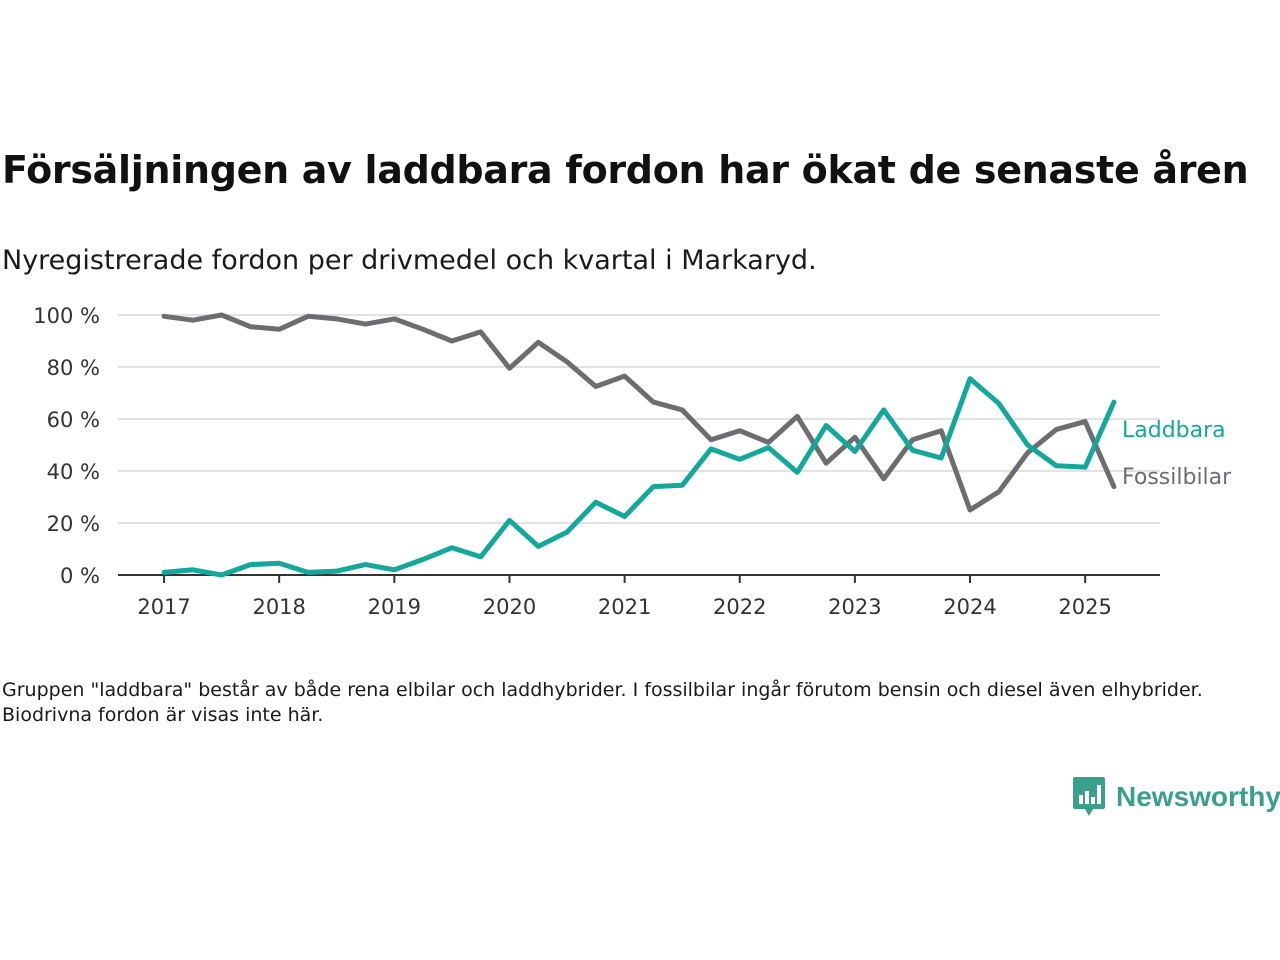 The height and width of the screenshot is (960, 1280). What do you see at coordinates (73, 472) in the screenshot?
I see `y-tick-label: 40 %` at bounding box center [73, 472].